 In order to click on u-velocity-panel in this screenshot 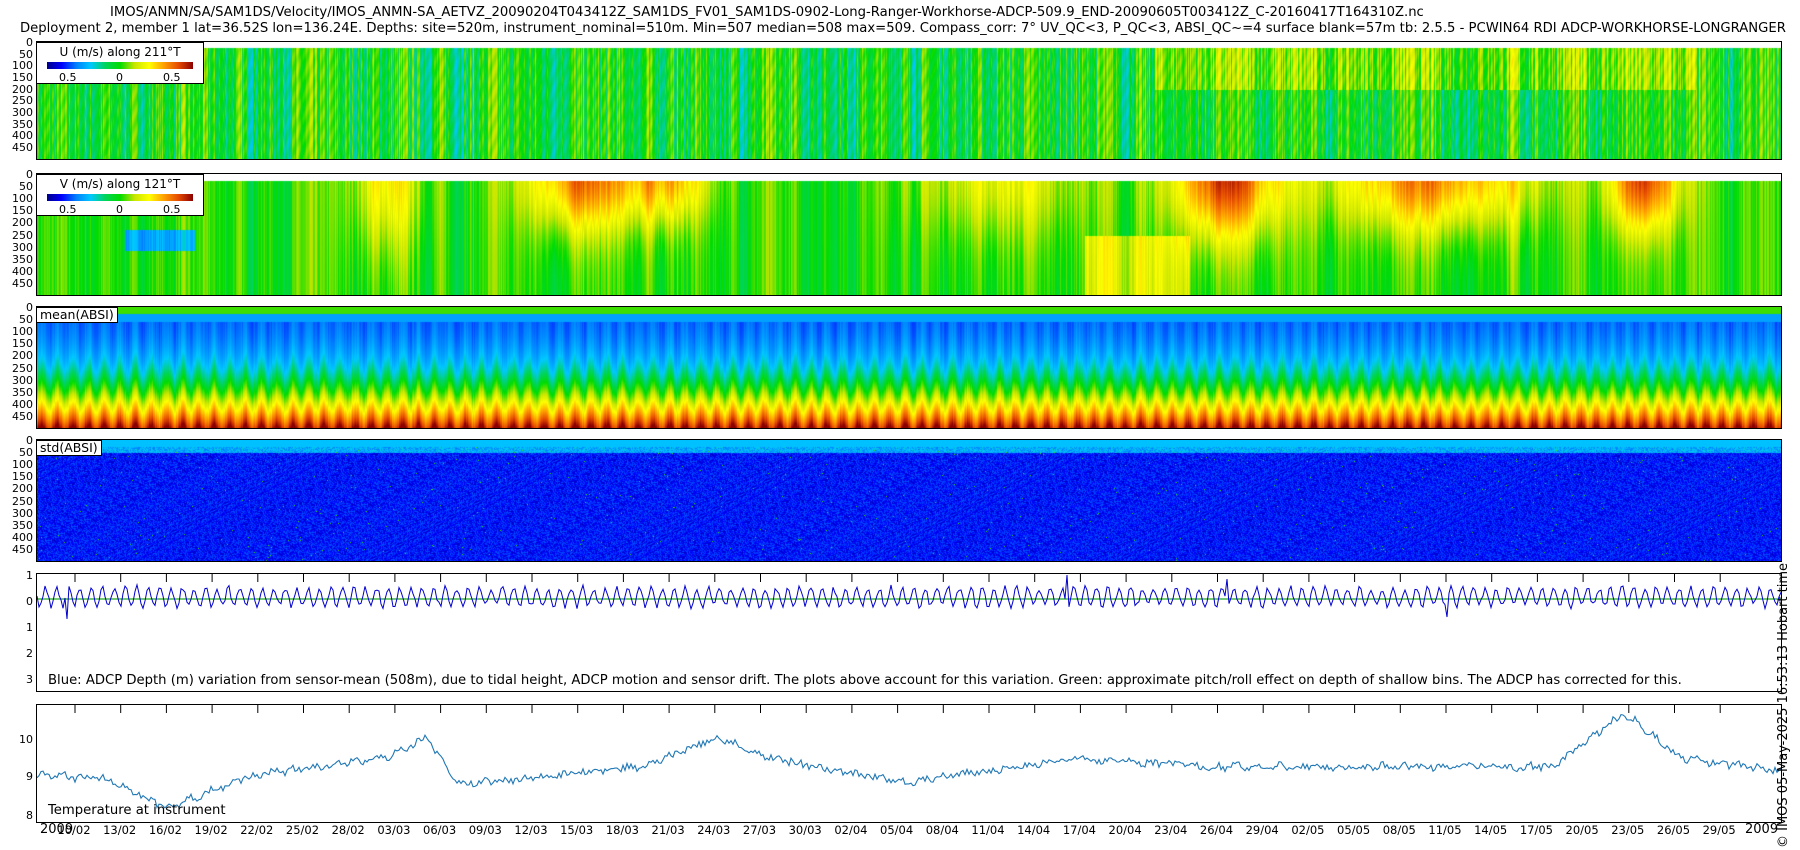, I will do `click(909, 100)`.